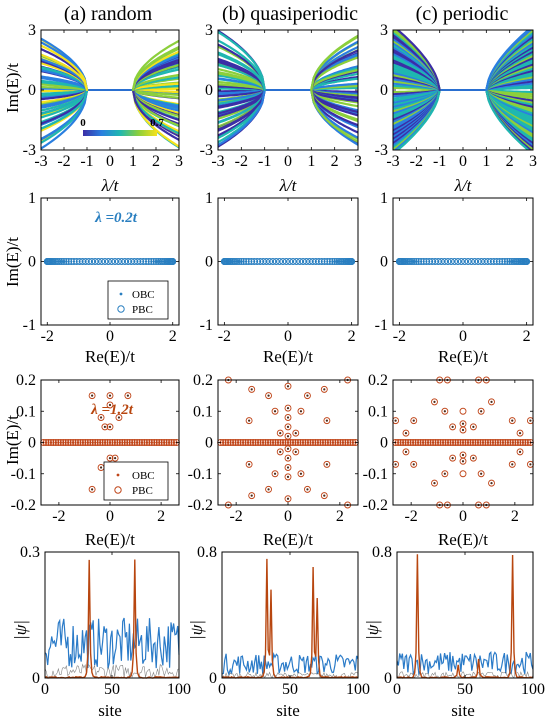 Image resolution: width=554 pixels, height=720 pixels. Describe the element at coordinates (29, 325) in the screenshot. I see `row2-ytick-label: -1` at that location.